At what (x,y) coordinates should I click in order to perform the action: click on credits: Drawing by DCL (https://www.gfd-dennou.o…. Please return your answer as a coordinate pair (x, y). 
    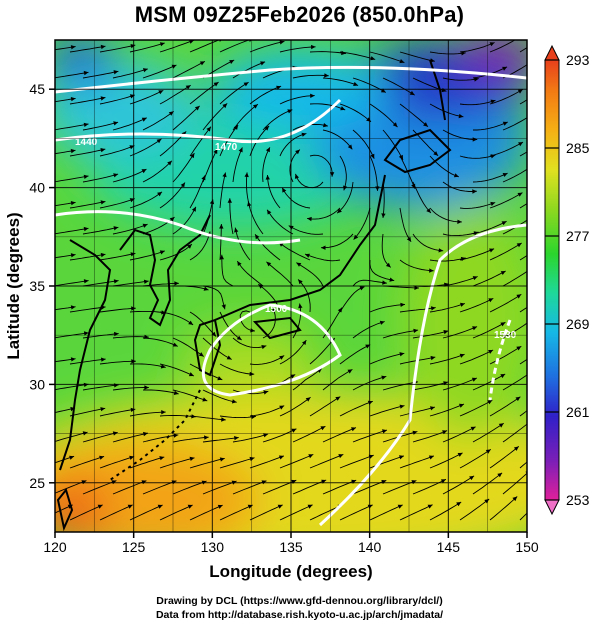
    Looking at the image, I should click on (299, 608).